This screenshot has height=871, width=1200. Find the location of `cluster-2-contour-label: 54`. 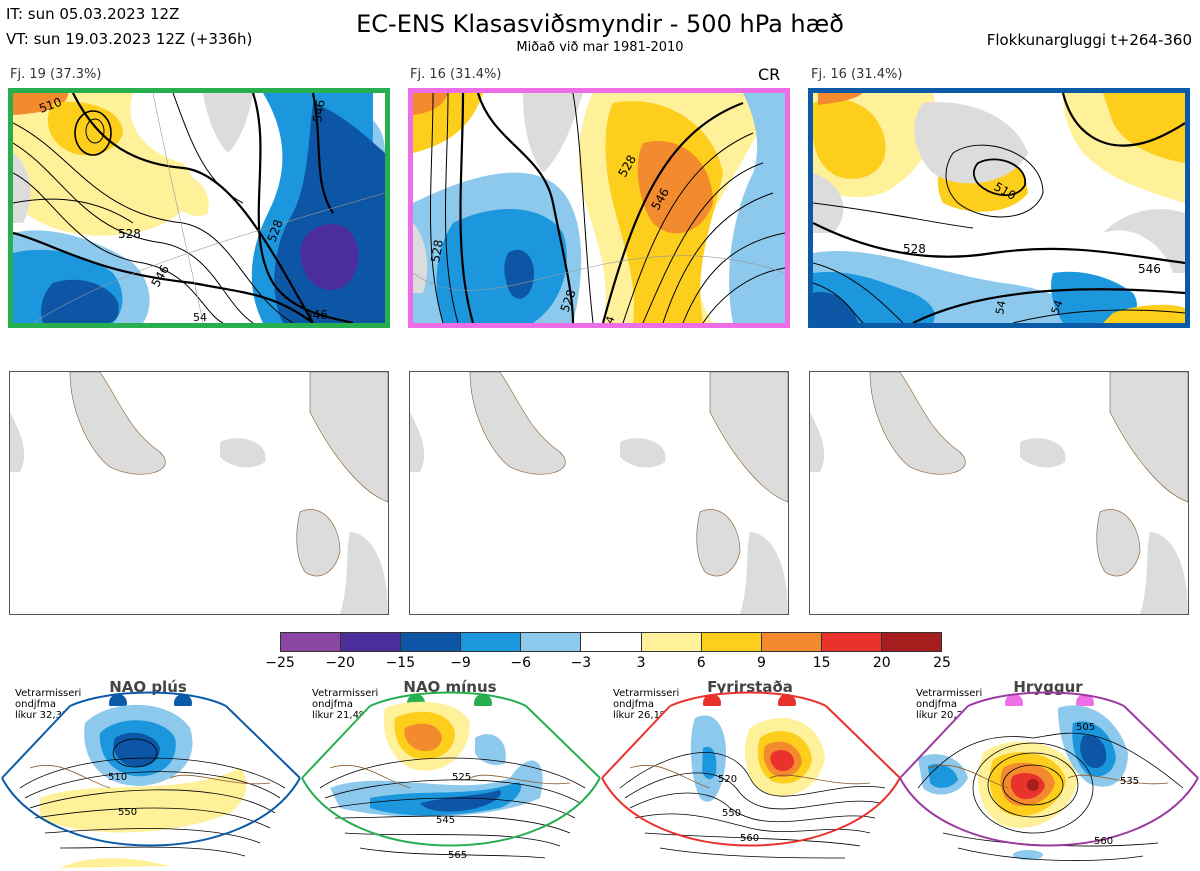

cluster-2-contour-label: 54 is located at coordinates (609, 318).